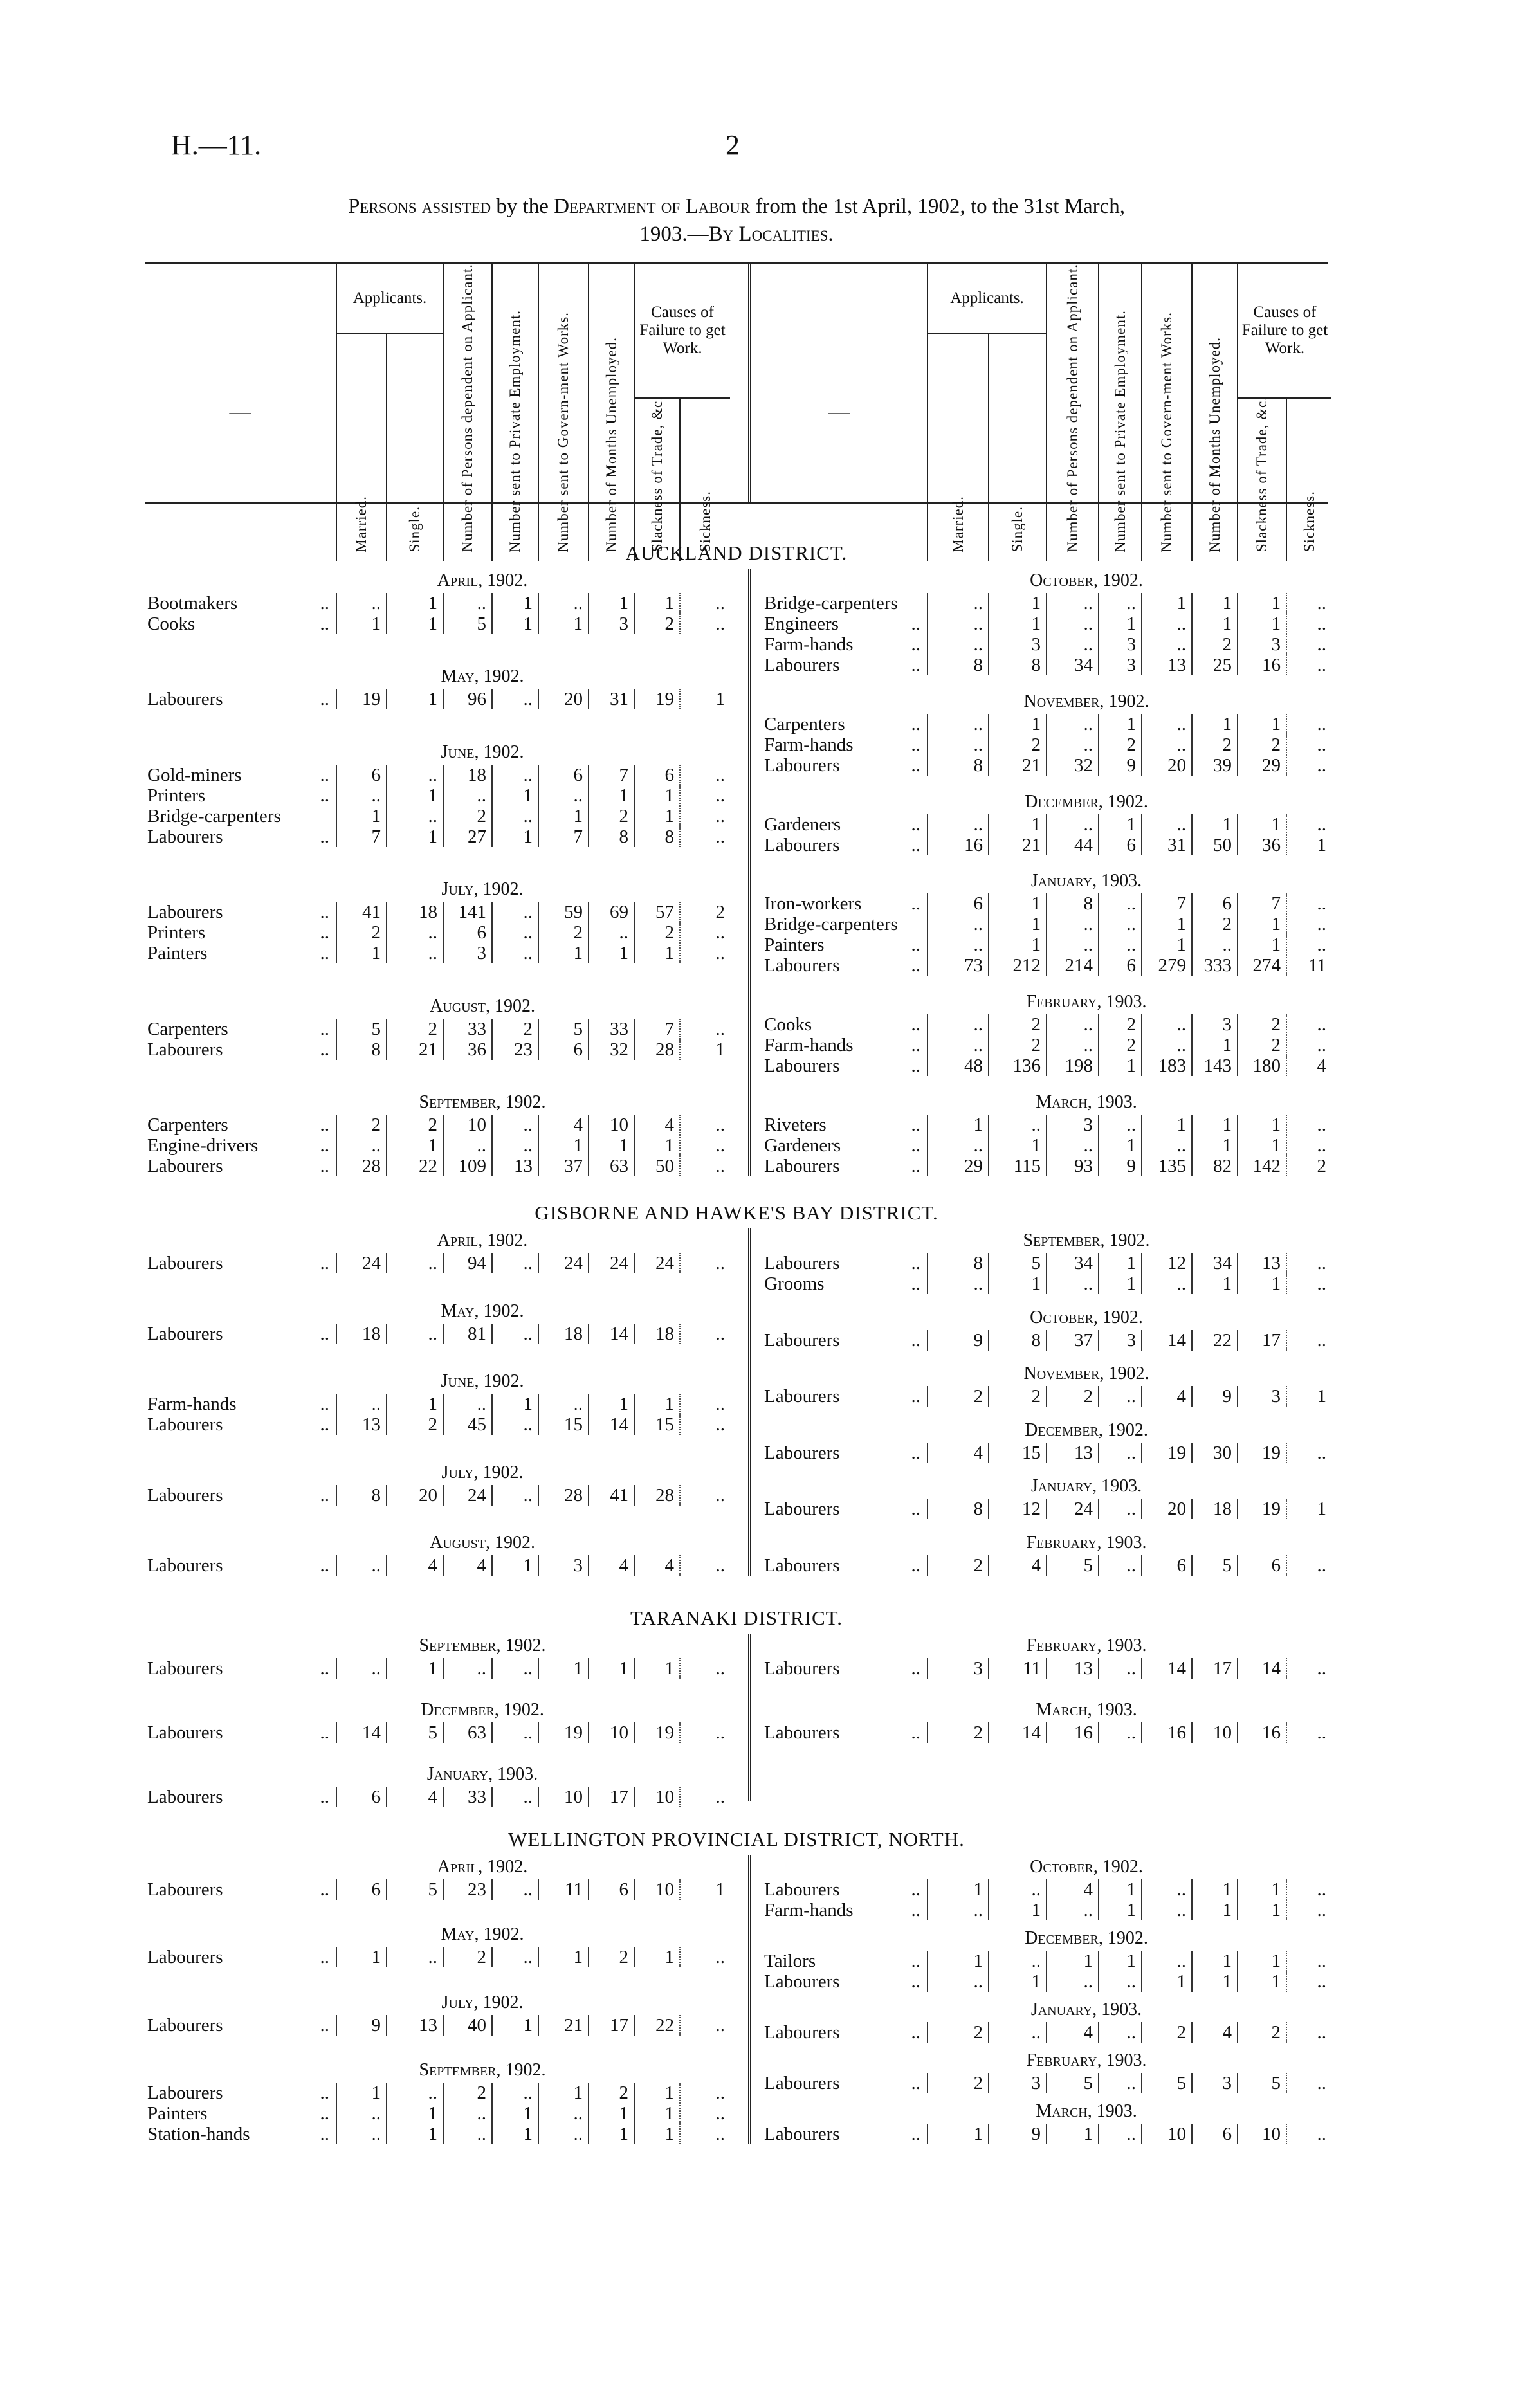  What do you see at coordinates (467, 1165) in the screenshot?
I see `cell-dependents: 109` at bounding box center [467, 1165].